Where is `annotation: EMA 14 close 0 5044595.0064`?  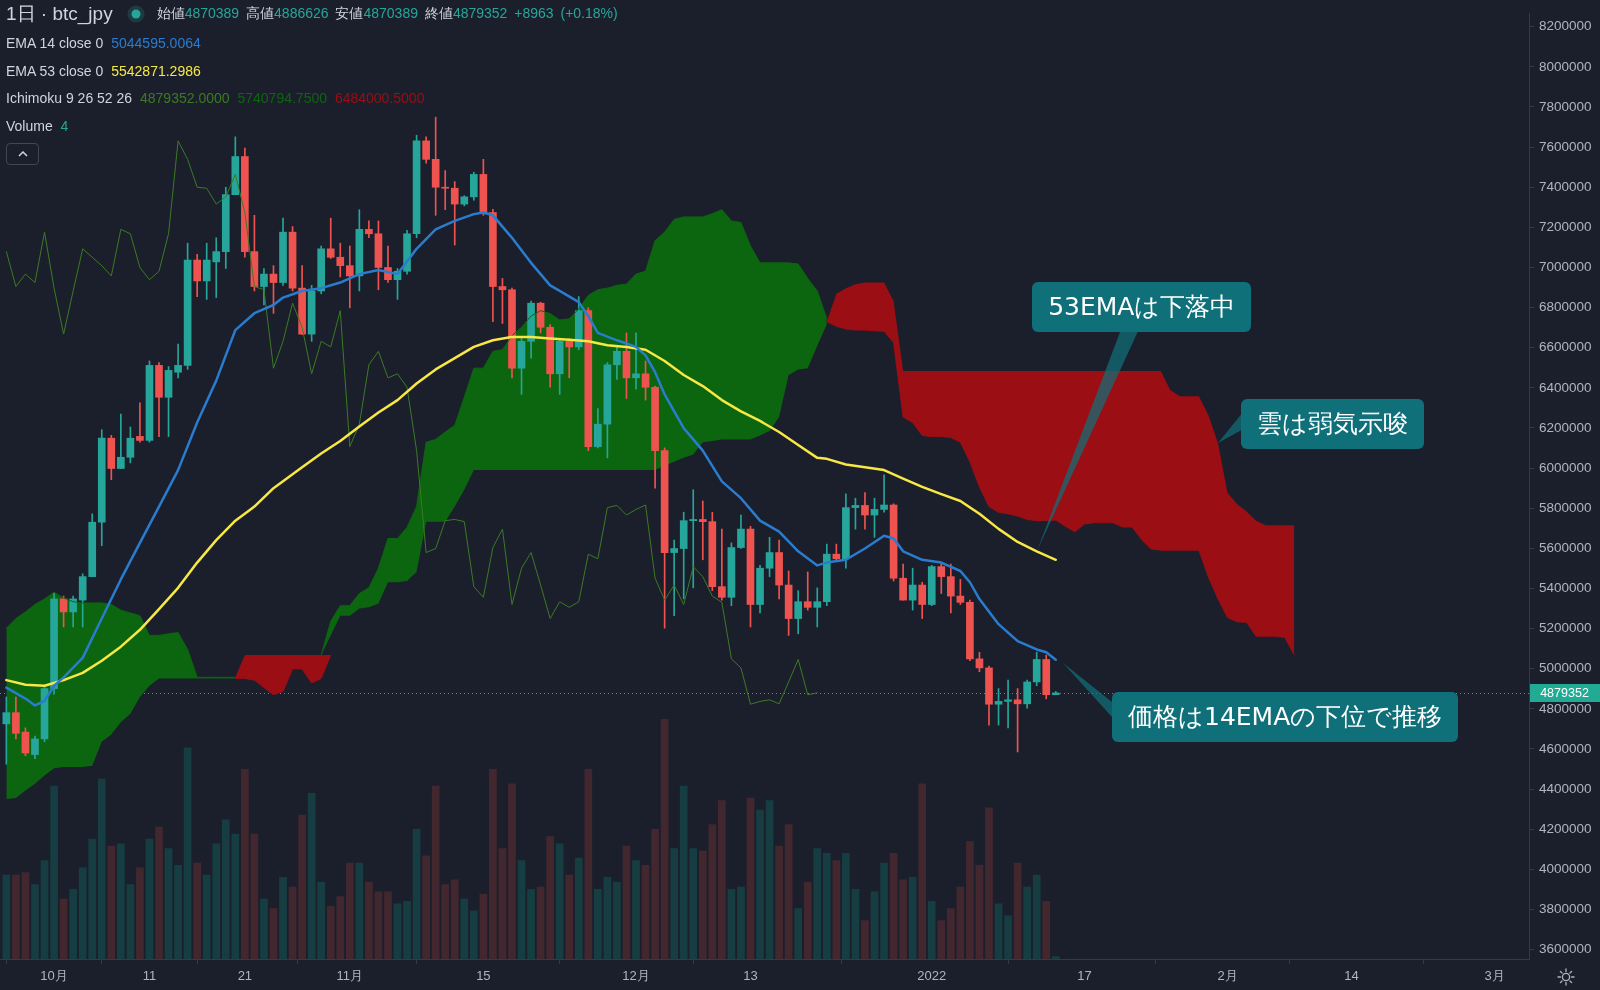
annotation: EMA 14 close 0 5044595.0064 is located at coordinates (103, 43).